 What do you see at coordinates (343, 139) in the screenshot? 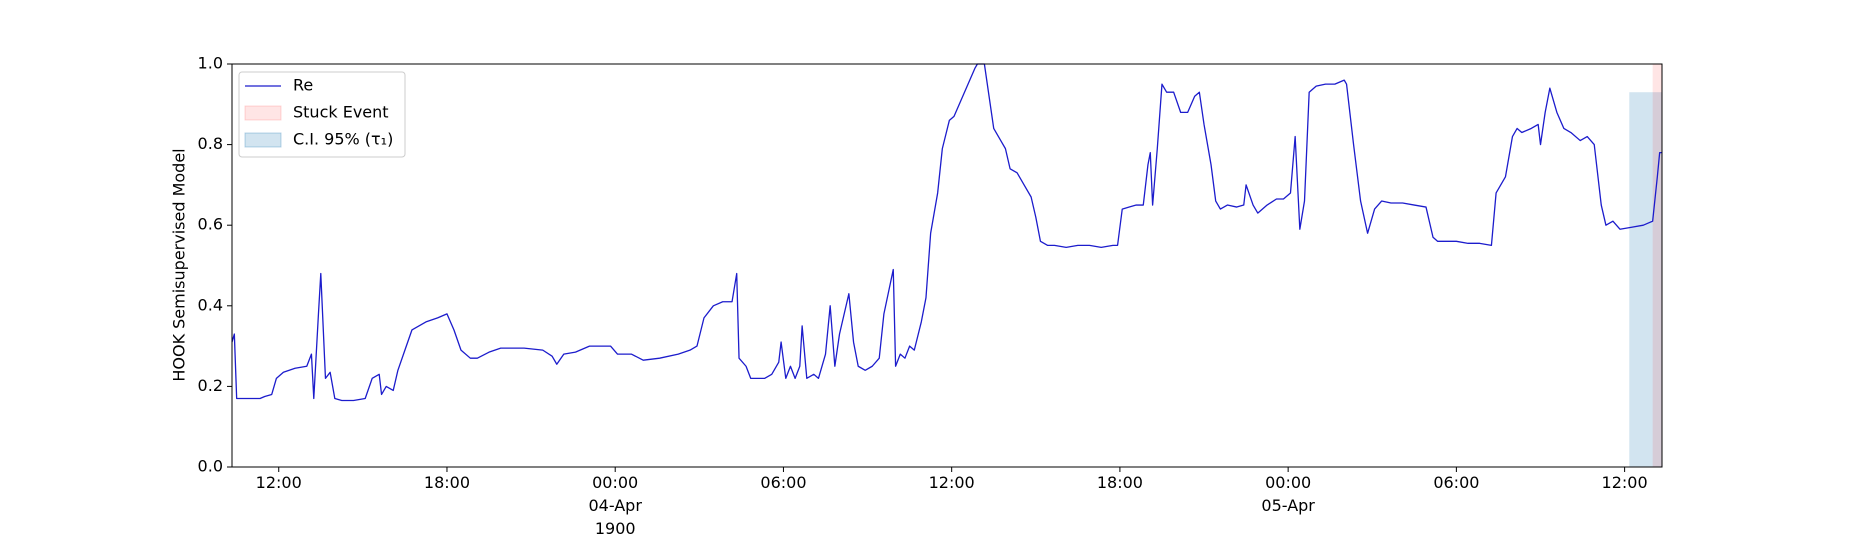
I see `legend-label: C.I. 95% (τ₁)` at bounding box center [343, 139].